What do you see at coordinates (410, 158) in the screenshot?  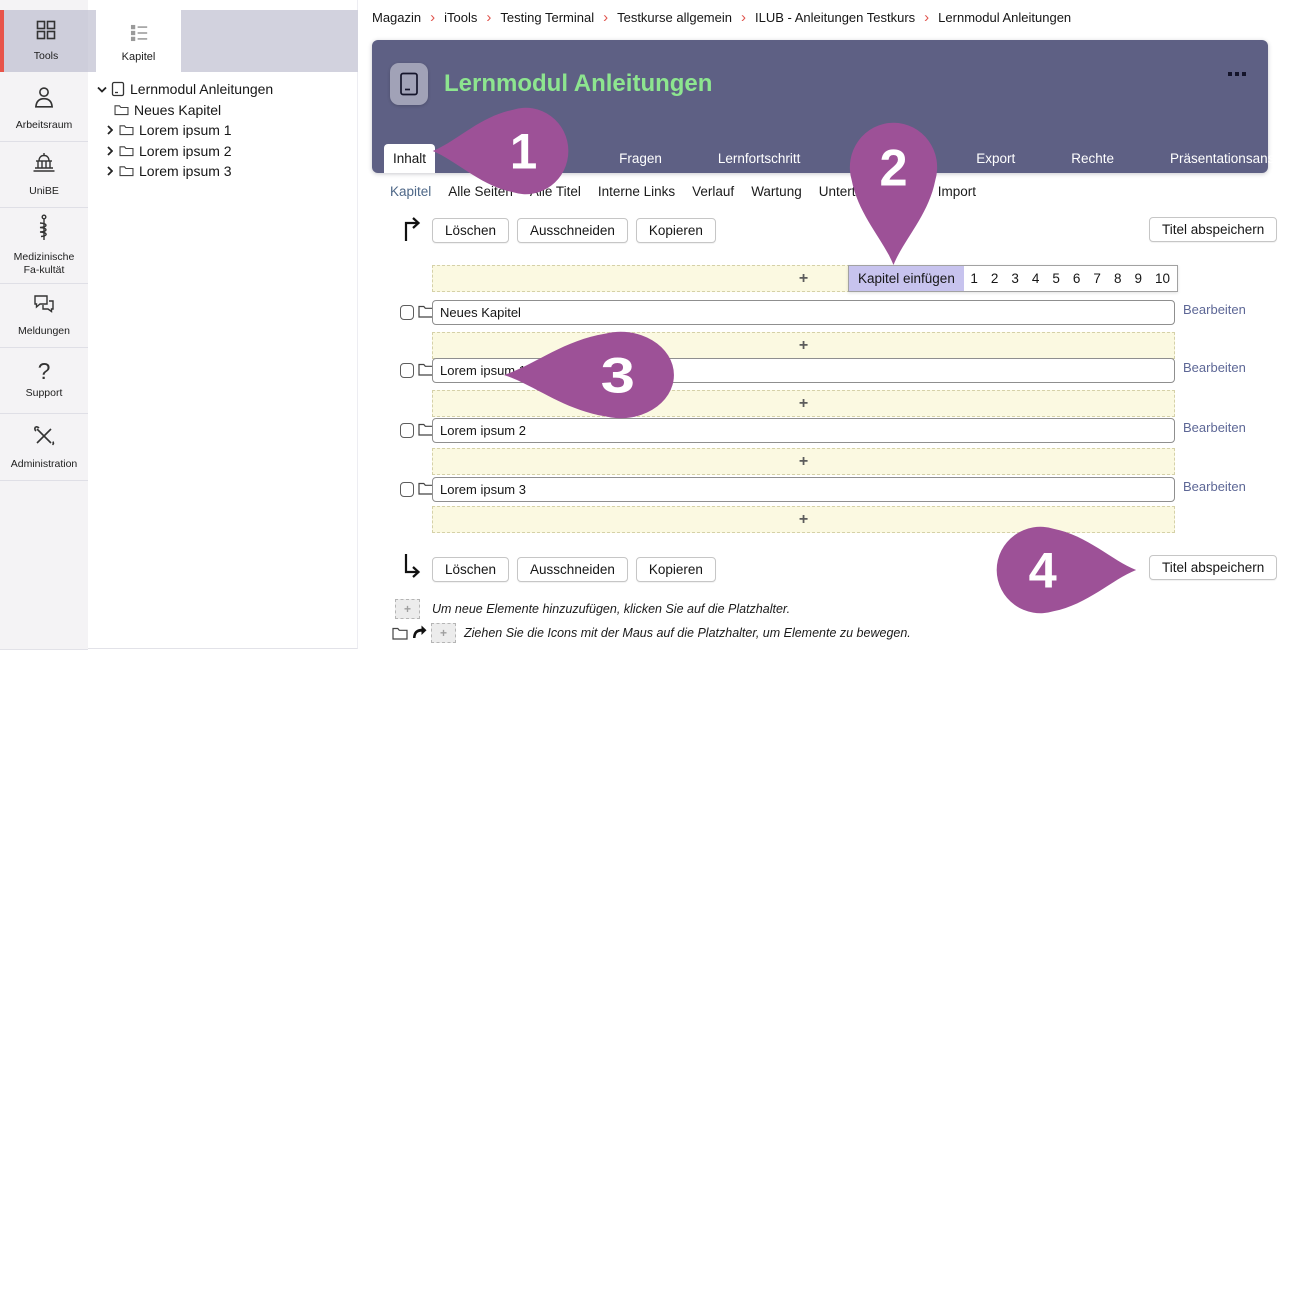 I see `tab-inhalt: Inhalt` at bounding box center [410, 158].